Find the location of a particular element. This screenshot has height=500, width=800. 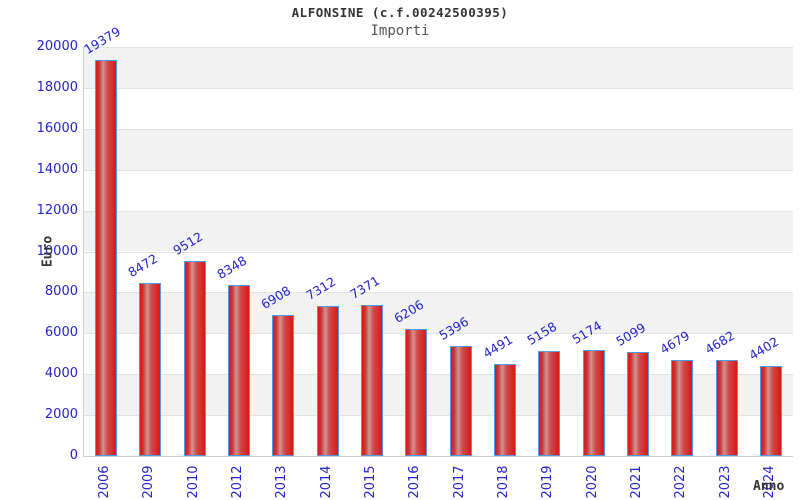

x-tick-label: 2016 is located at coordinates (415, 482).